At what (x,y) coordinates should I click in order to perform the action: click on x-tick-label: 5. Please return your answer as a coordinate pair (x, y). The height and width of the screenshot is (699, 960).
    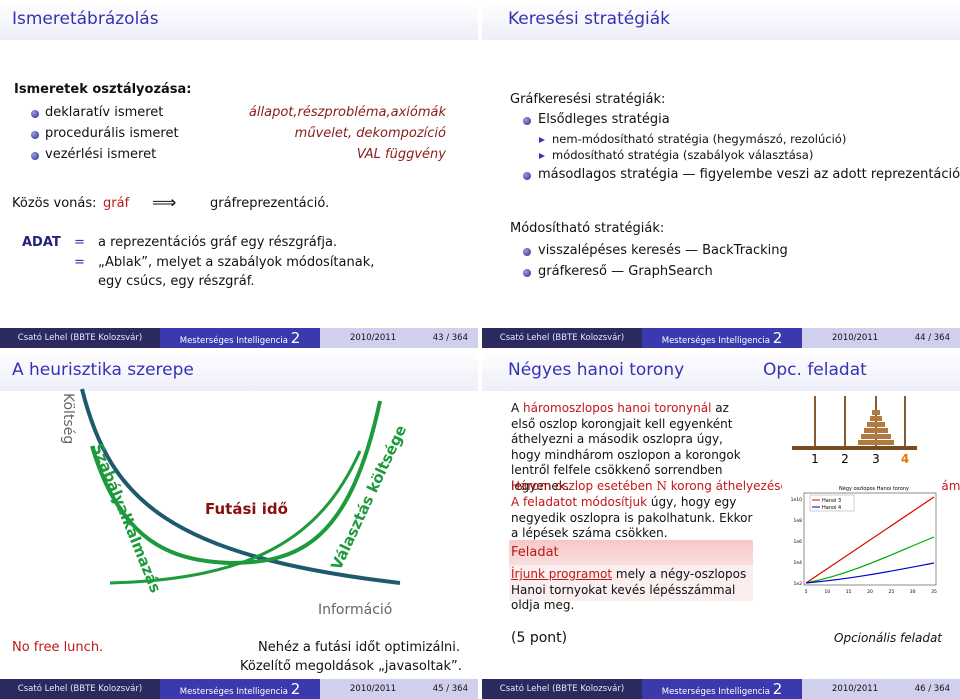
    Looking at the image, I should click on (806, 592).